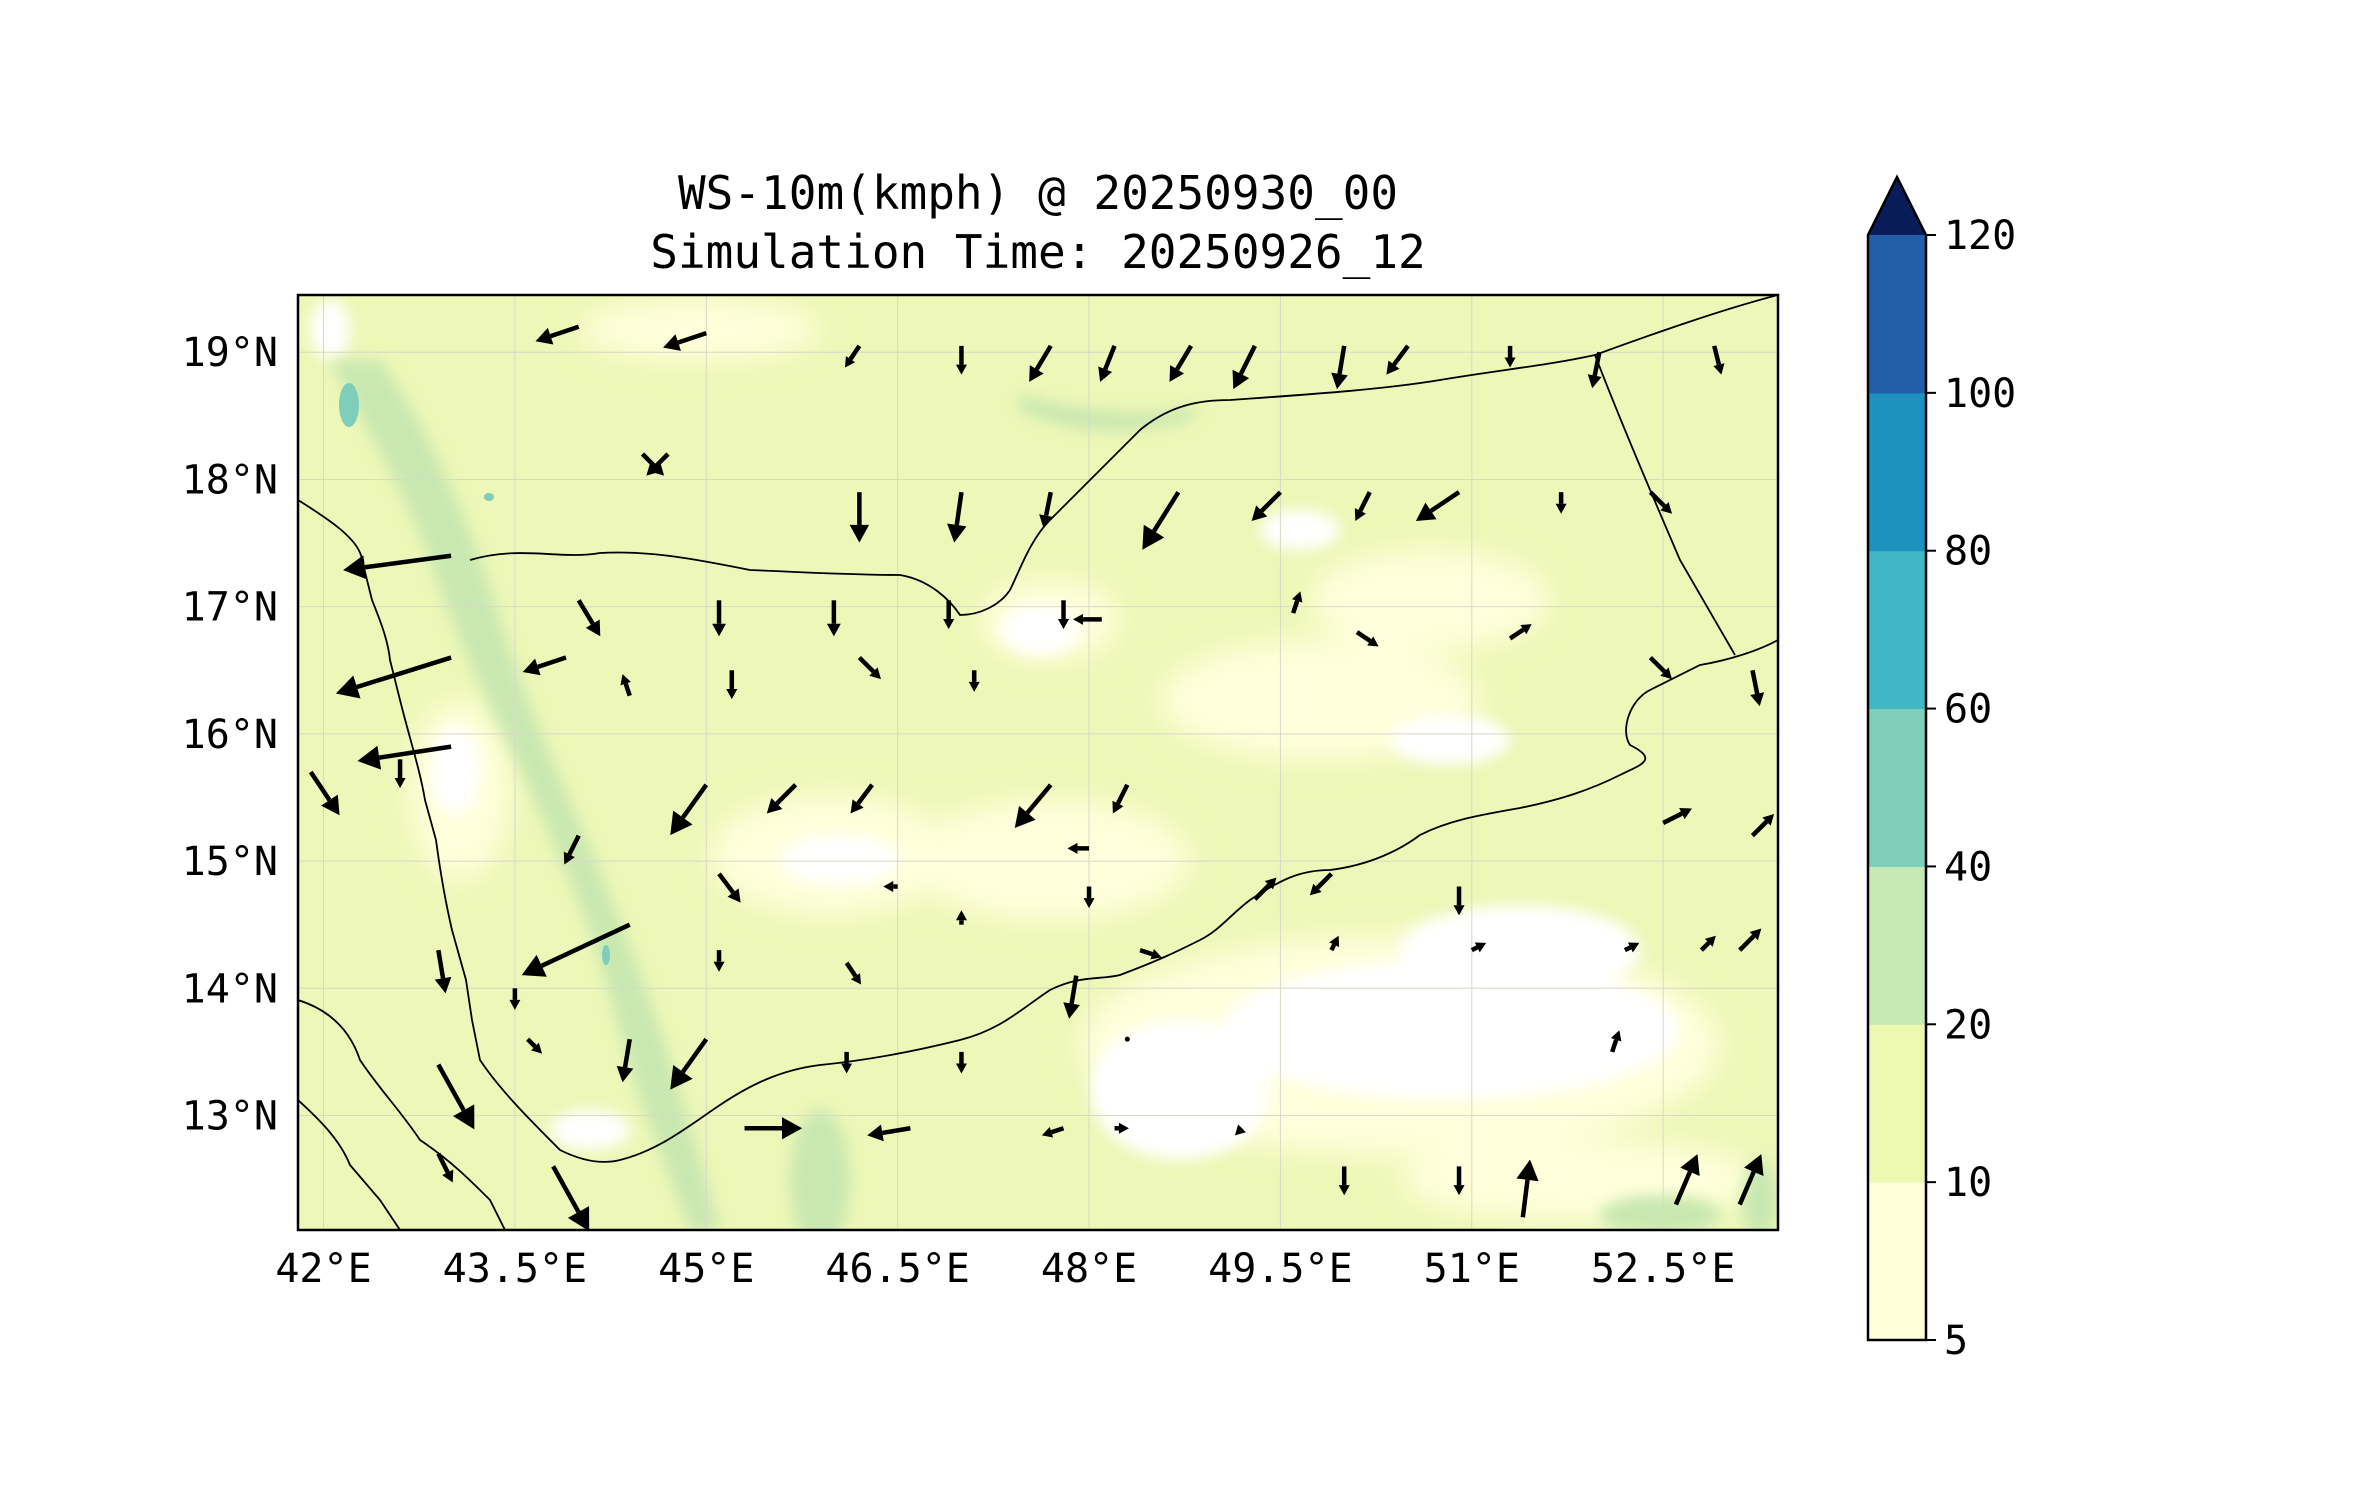 This screenshot has height=1500, width=2371. What do you see at coordinates (230, 353) in the screenshot?
I see `y-tick-label: 19°N` at bounding box center [230, 353].